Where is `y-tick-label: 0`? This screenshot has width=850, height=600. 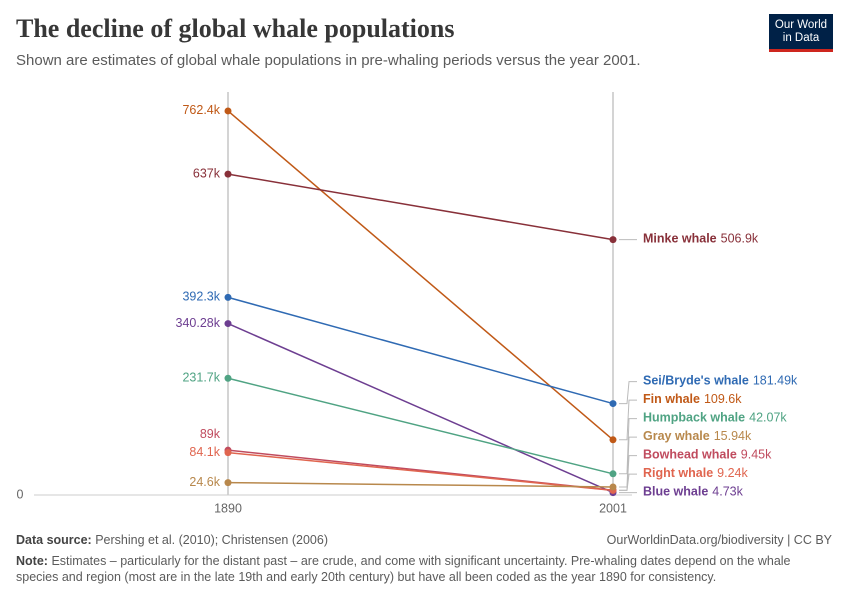
y-tick-label: 0 is located at coordinates (20, 494).